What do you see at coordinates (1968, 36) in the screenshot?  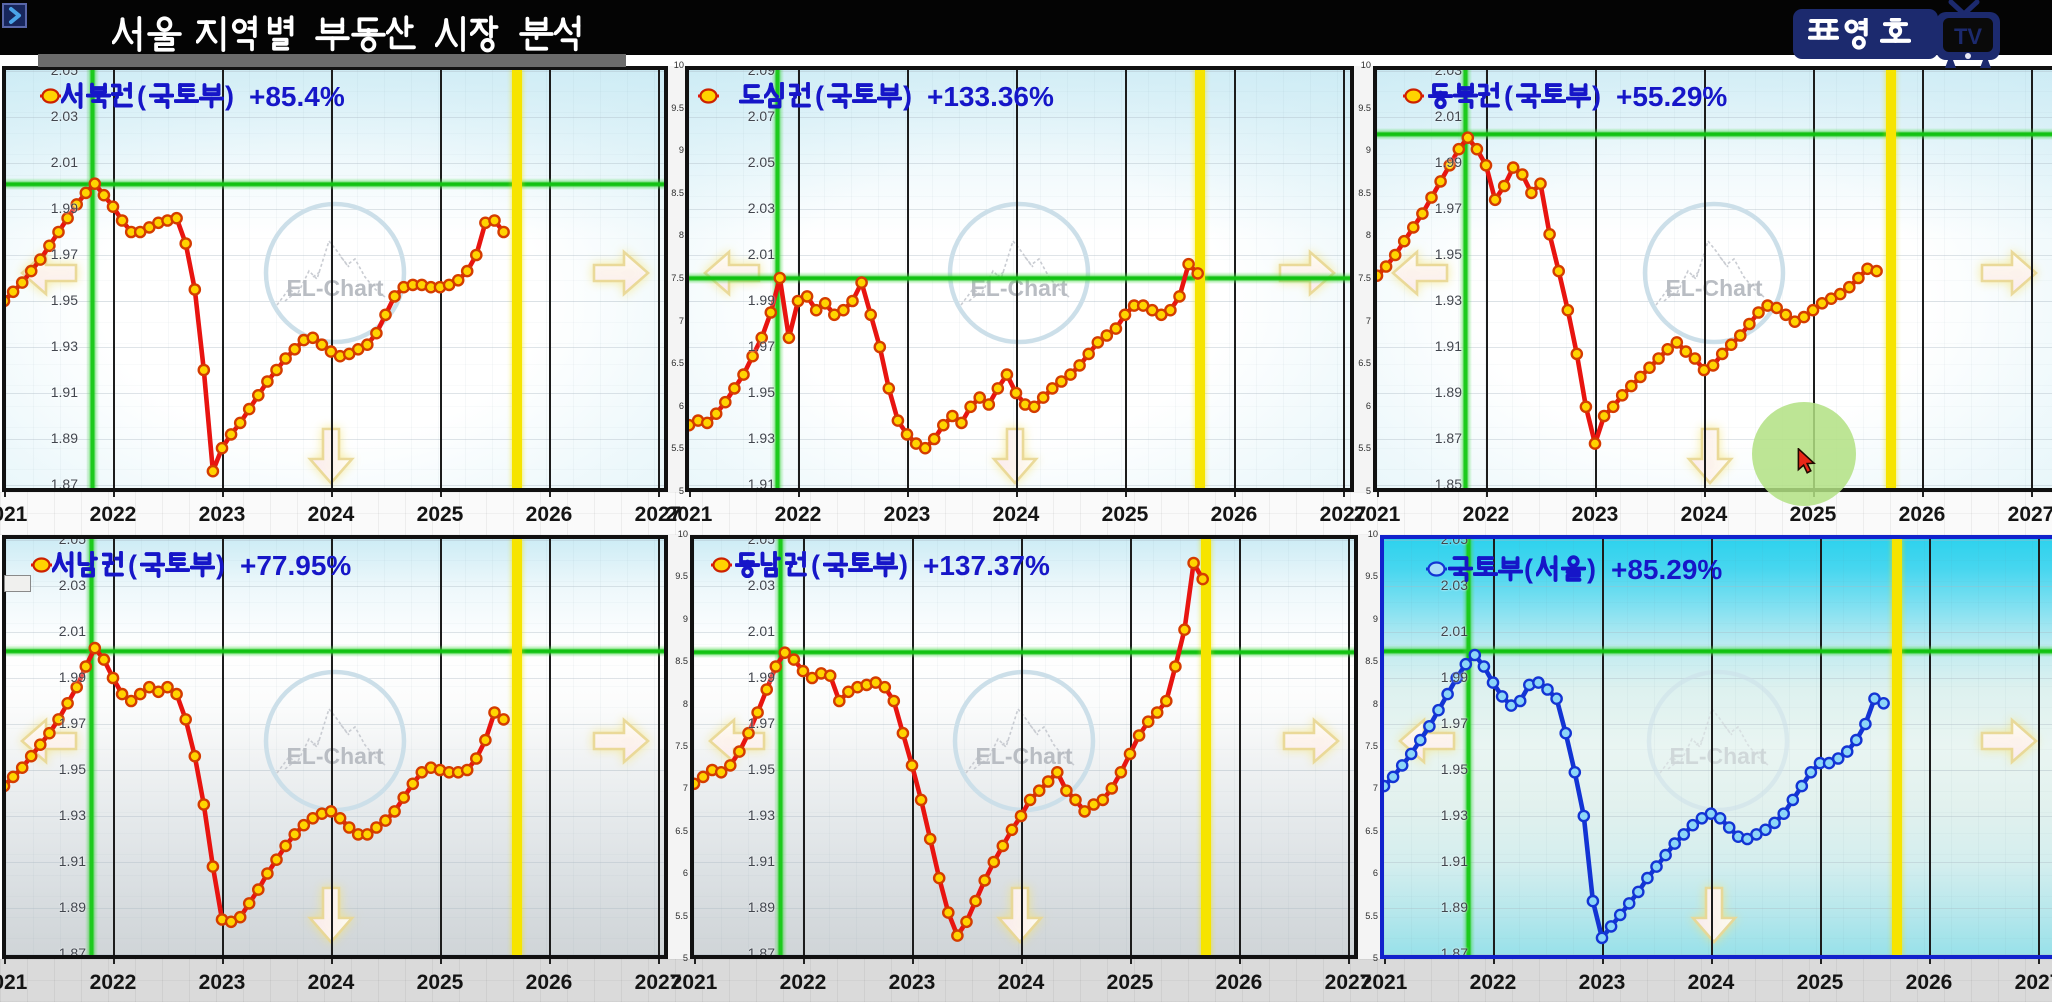 I see `svg-text: TV` at bounding box center [1968, 36].